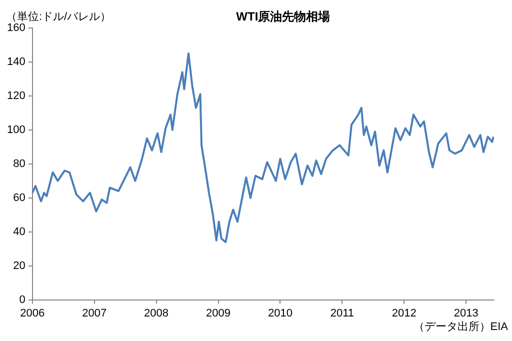  I want to click on x-tick-label: 2009, so click(218, 313).